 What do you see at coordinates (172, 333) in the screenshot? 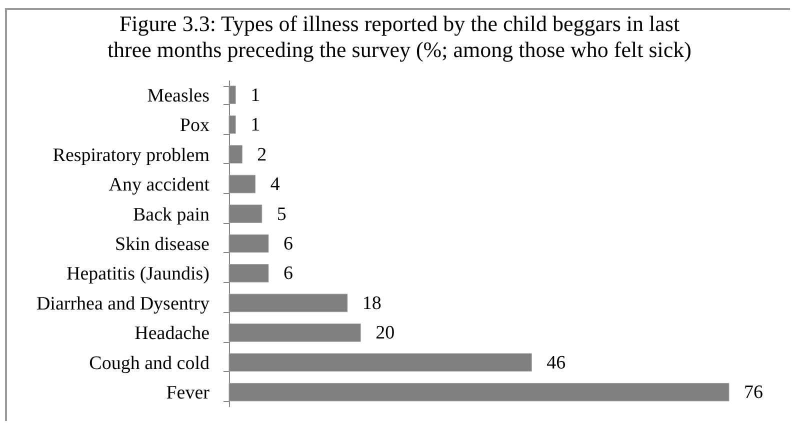
I see `y-tick-label: Headache` at bounding box center [172, 333].